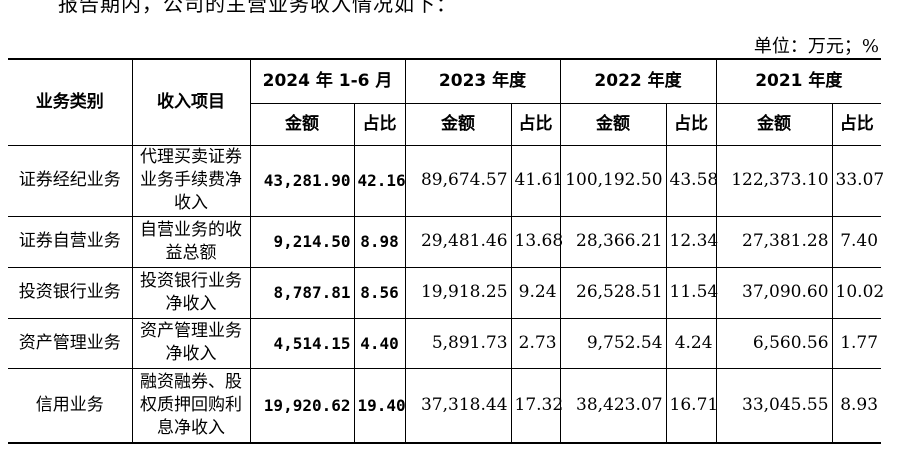 This screenshot has height=467, width=917. What do you see at coordinates (536, 405) in the screenshot?
I see `ratio-cell: 17.32` at bounding box center [536, 405].